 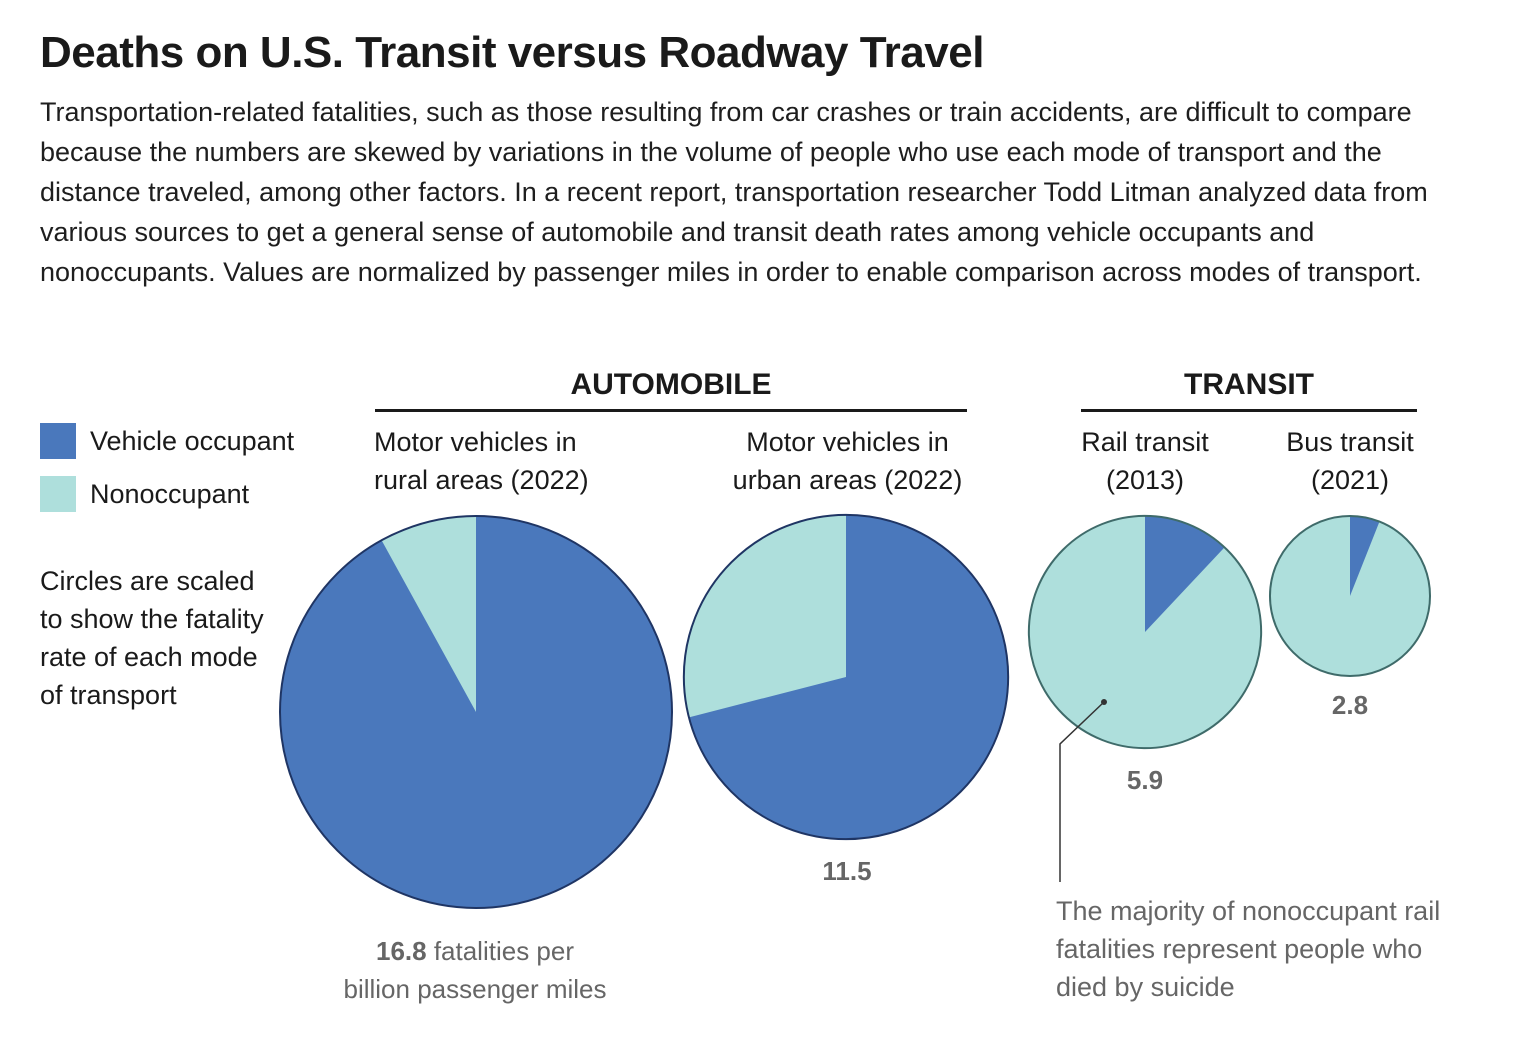 I want to click on value-label-rail: 5.9, so click(x=1145, y=780).